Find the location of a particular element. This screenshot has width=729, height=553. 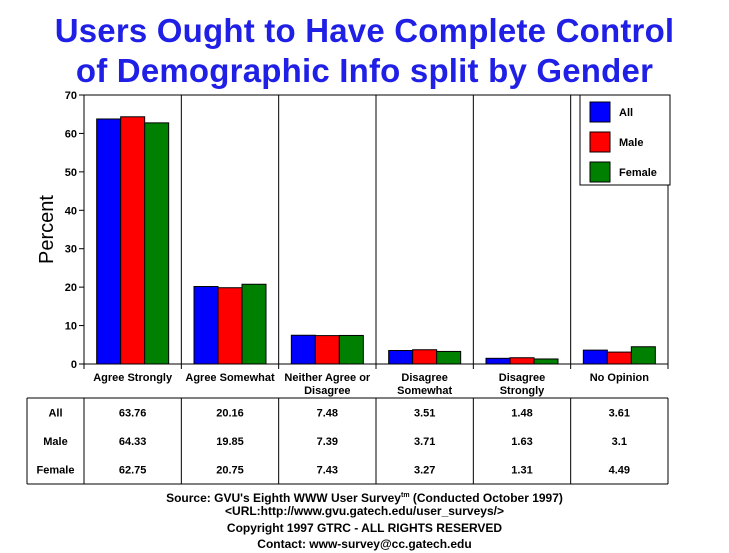

table-cell: 63.76 is located at coordinates (133, 413).